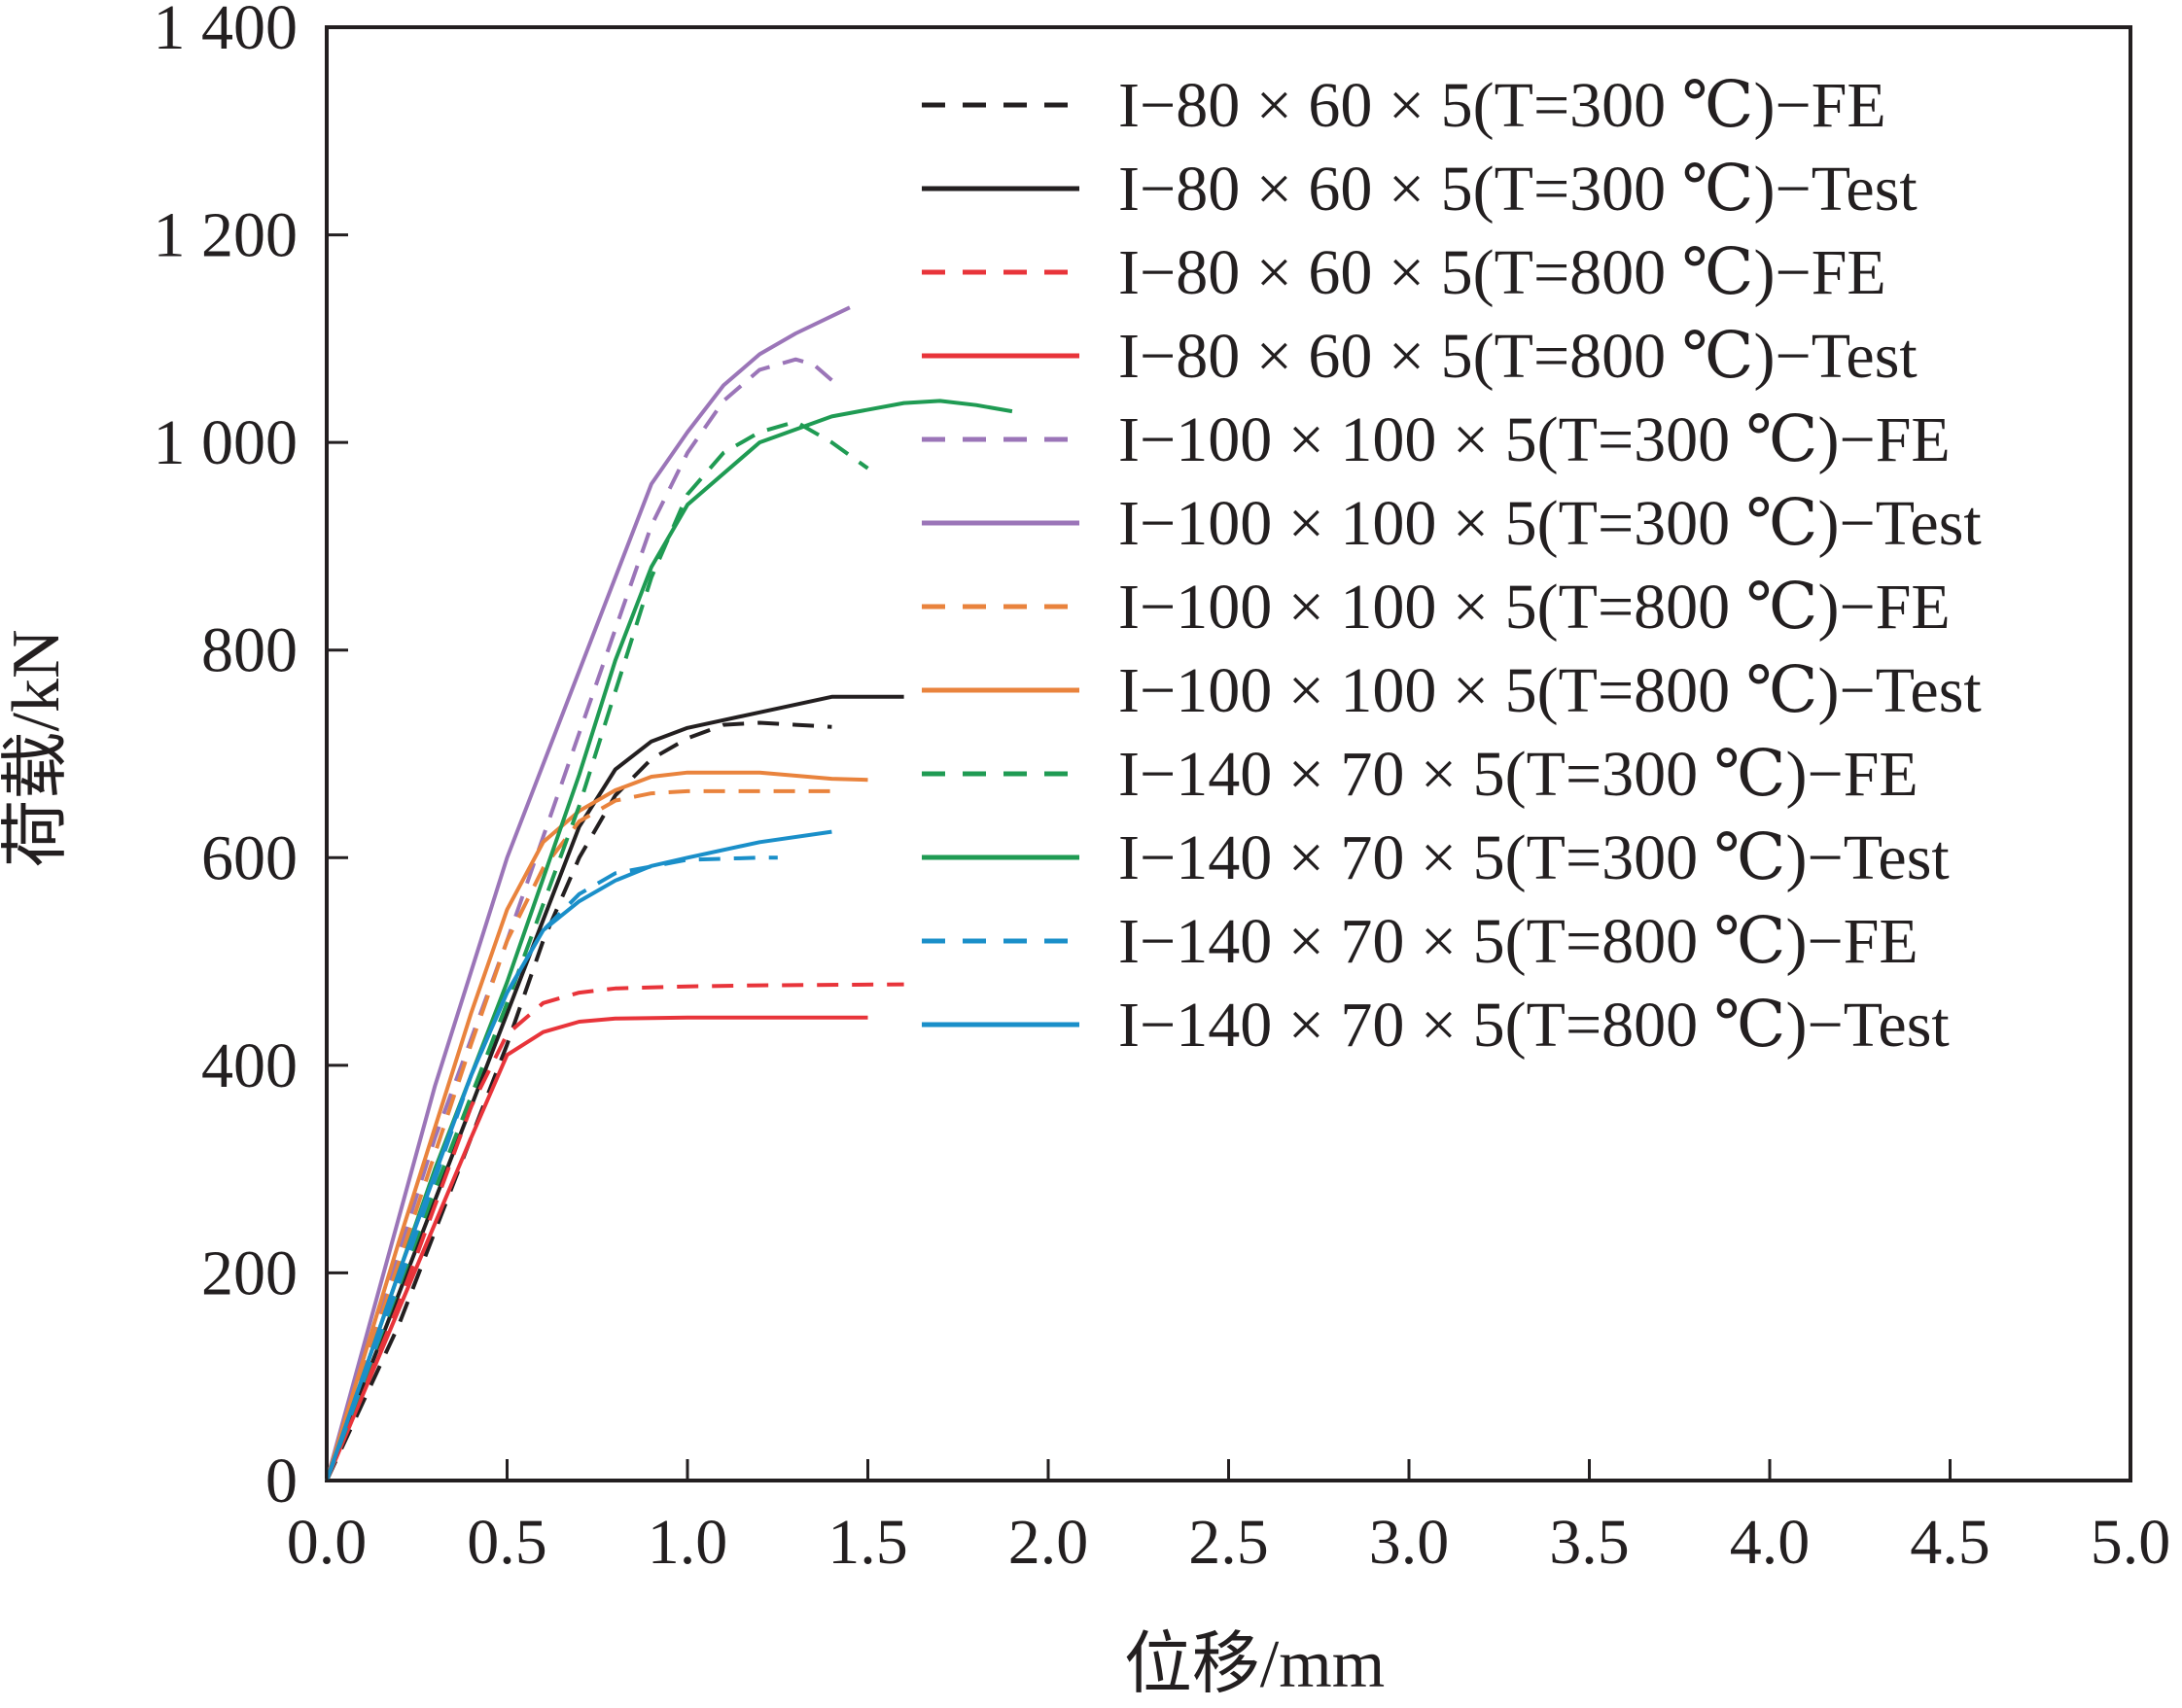 This screenshot has width=2182, height=1708. Describe the element at coordinates (1589, 1543) in the screenshot. I see `x-tick-label: 3.5` at that location.